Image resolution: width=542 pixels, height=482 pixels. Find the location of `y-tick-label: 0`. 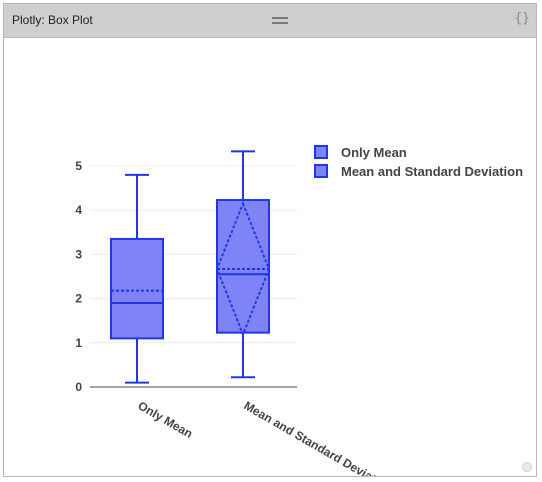

y-tick-label: 0 is located at coordinates (78, 387).